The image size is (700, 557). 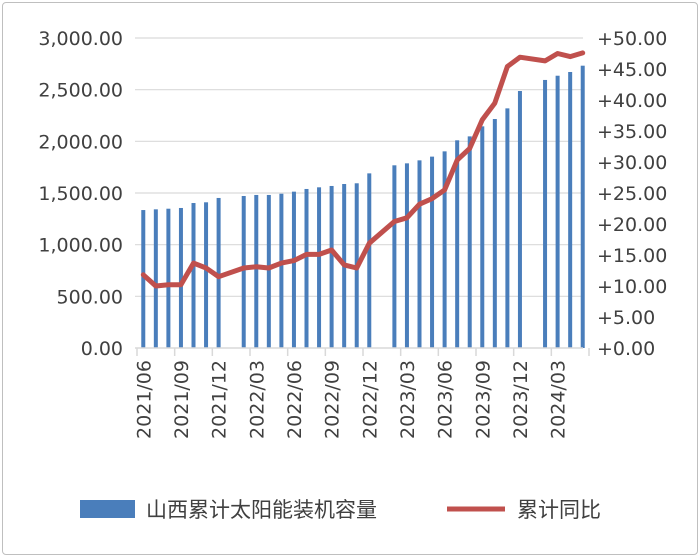 What do you see at coordinates (295, 399) in the screenshot?
I see `x-tick-label: 2022/06` at bounding box center [295, 399].